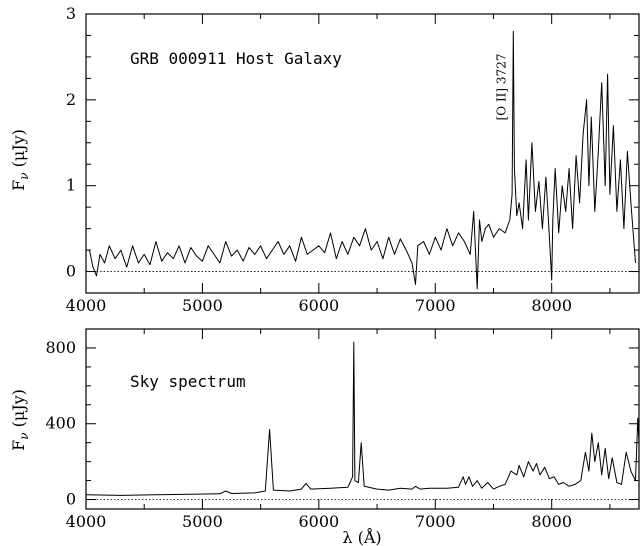  Describe the element at coordinates (18, 410) in the screenshot. I see `sky-spectrum-y-axis-label-unit: (μJy)` at that location.